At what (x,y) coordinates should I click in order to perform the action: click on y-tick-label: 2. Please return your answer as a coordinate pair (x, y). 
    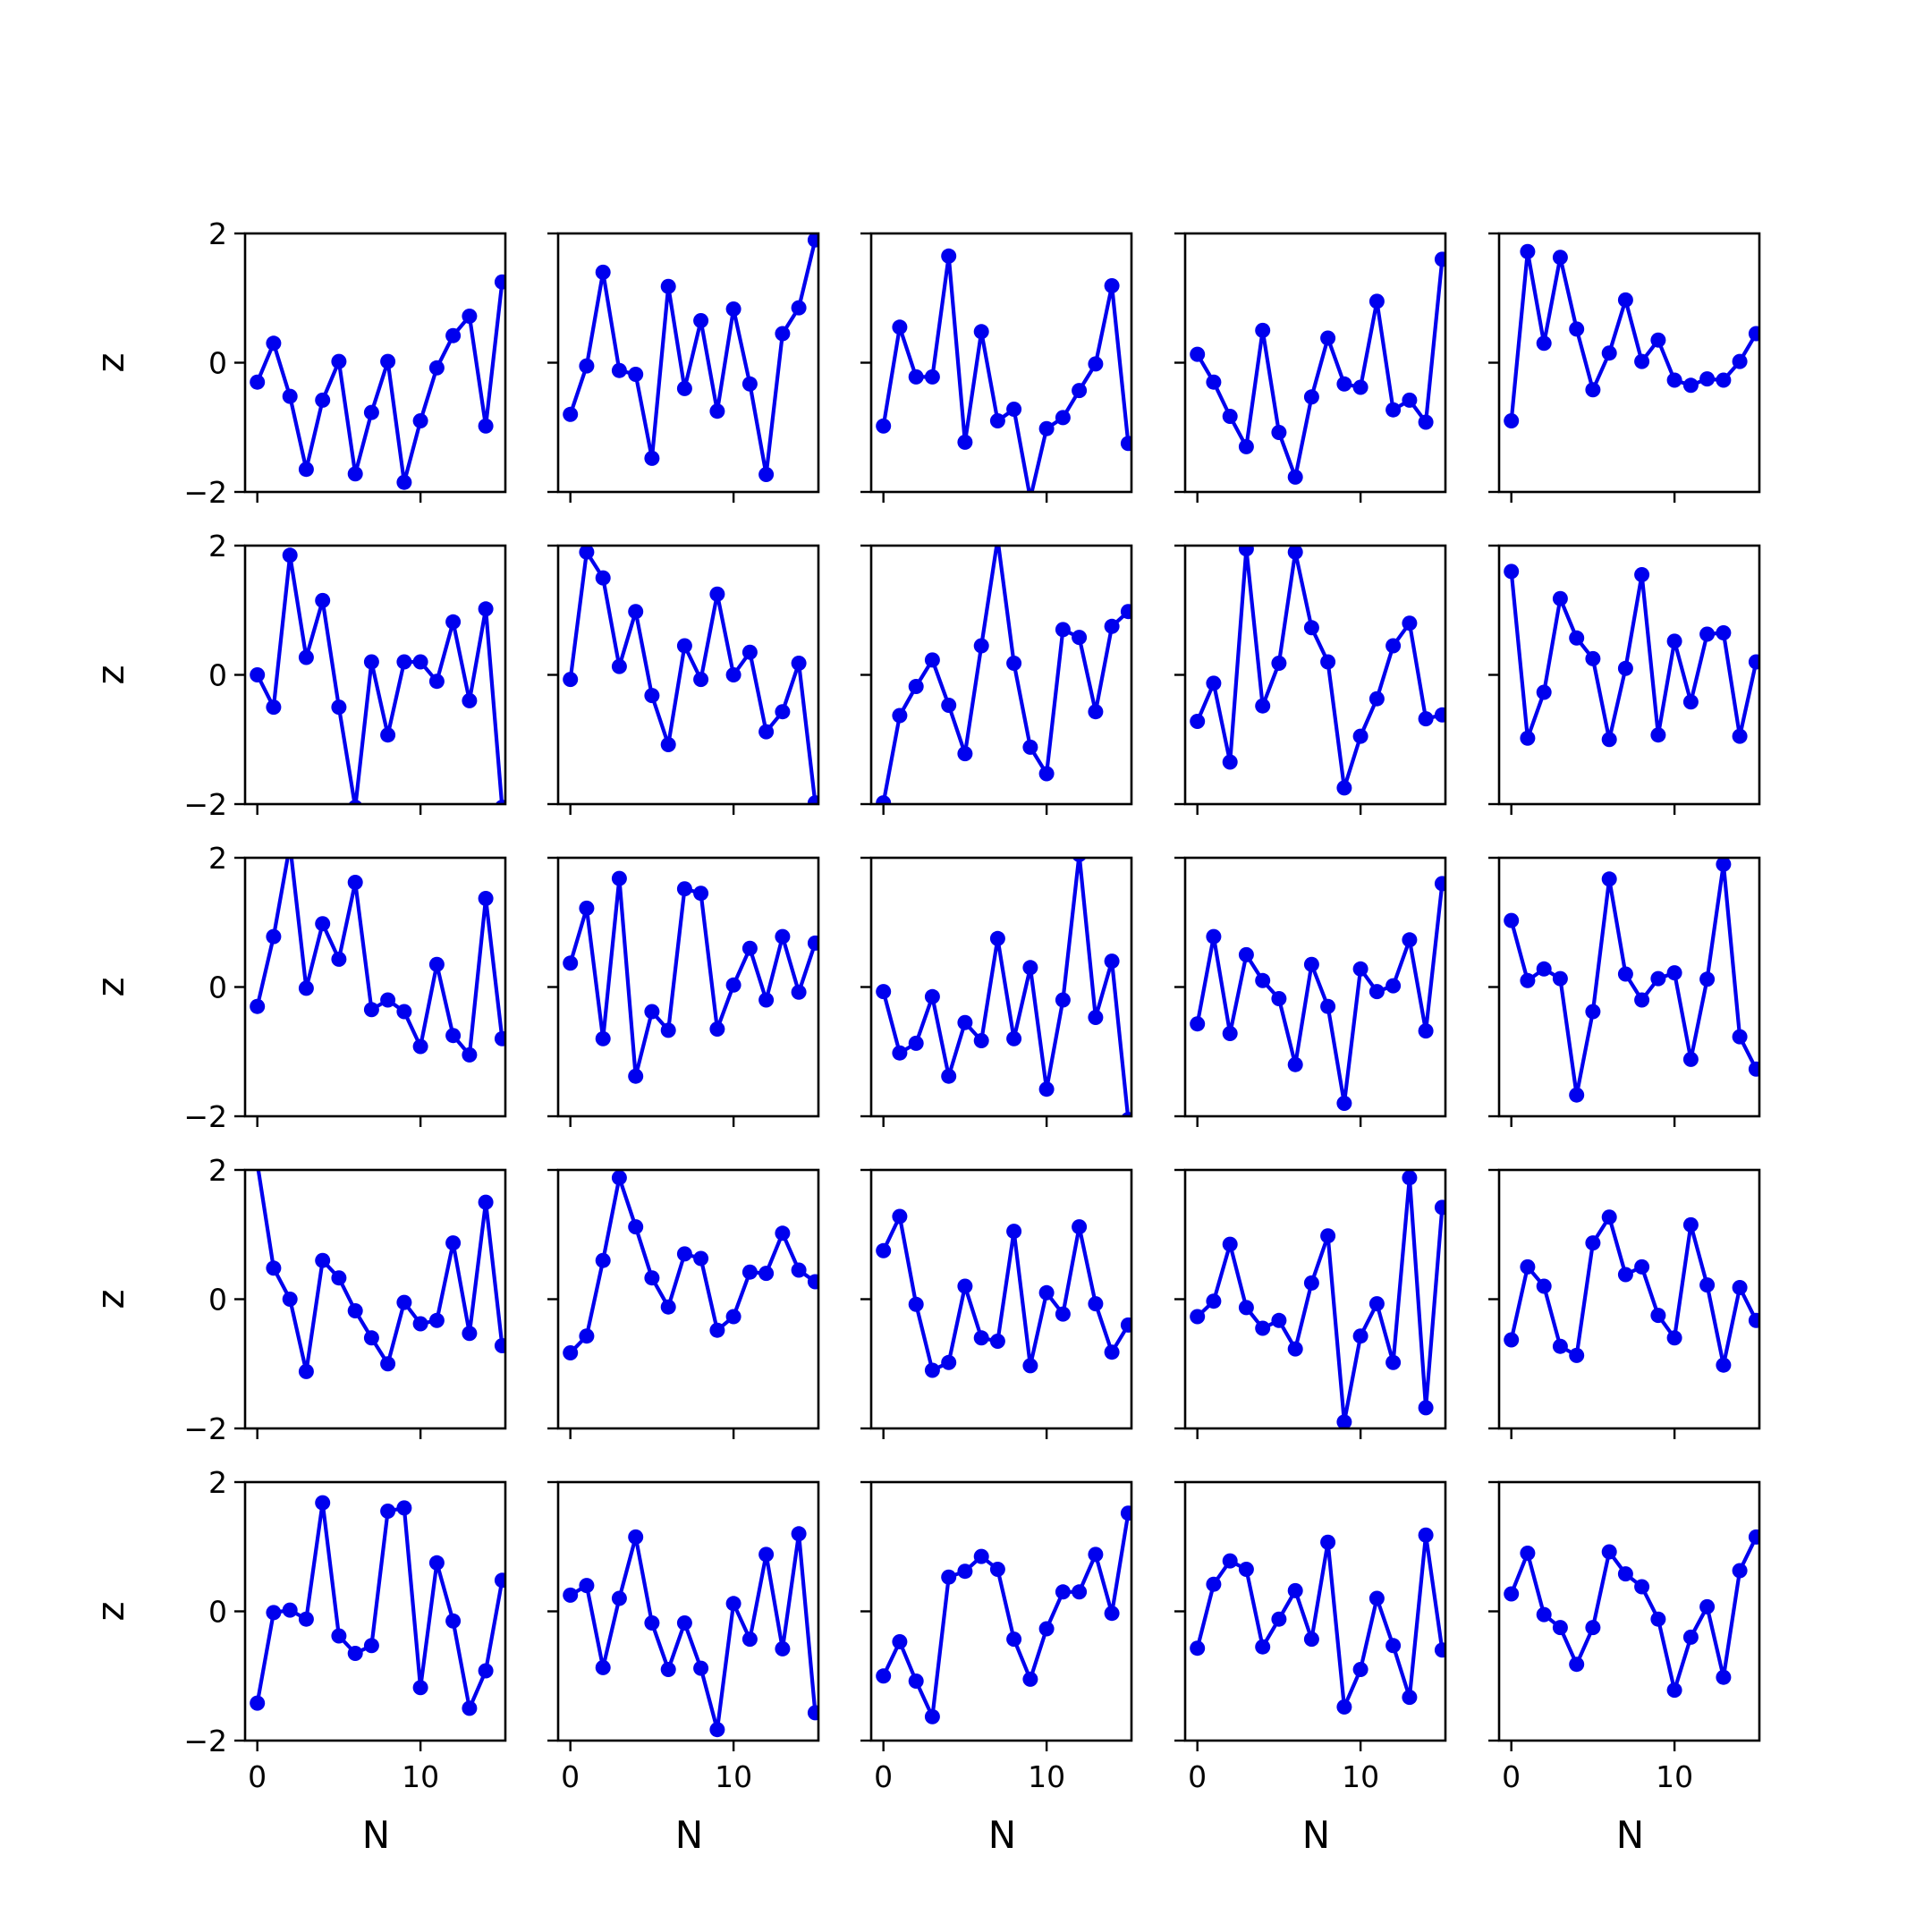
    Looking at the image, I should click on (217, 1170).